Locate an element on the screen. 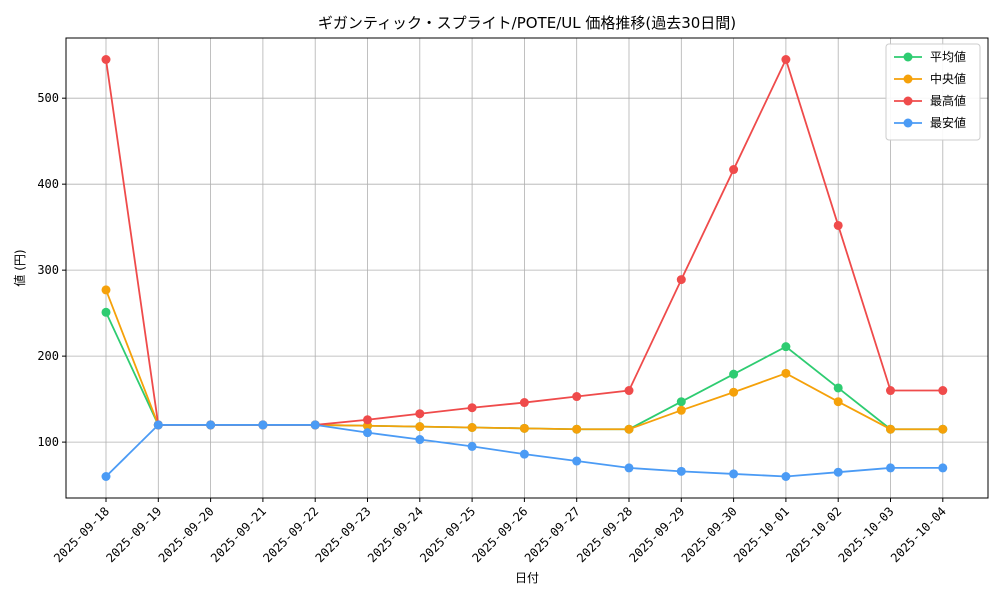 The width and height of the screenshot is (1000, 600). y-axis-ticks: 100 200 300 400 500 is located at coordinates (51, 270).